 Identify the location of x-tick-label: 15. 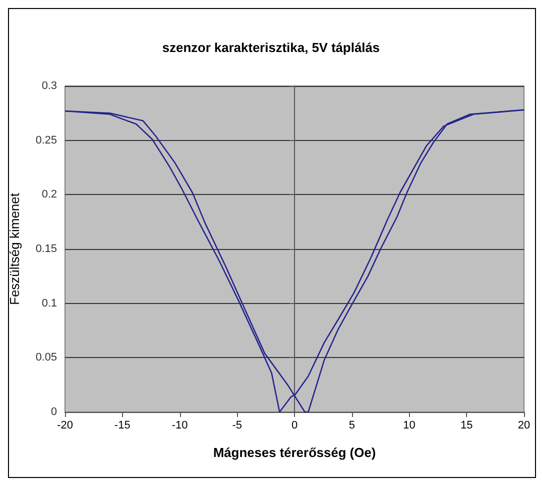
(466, 426).